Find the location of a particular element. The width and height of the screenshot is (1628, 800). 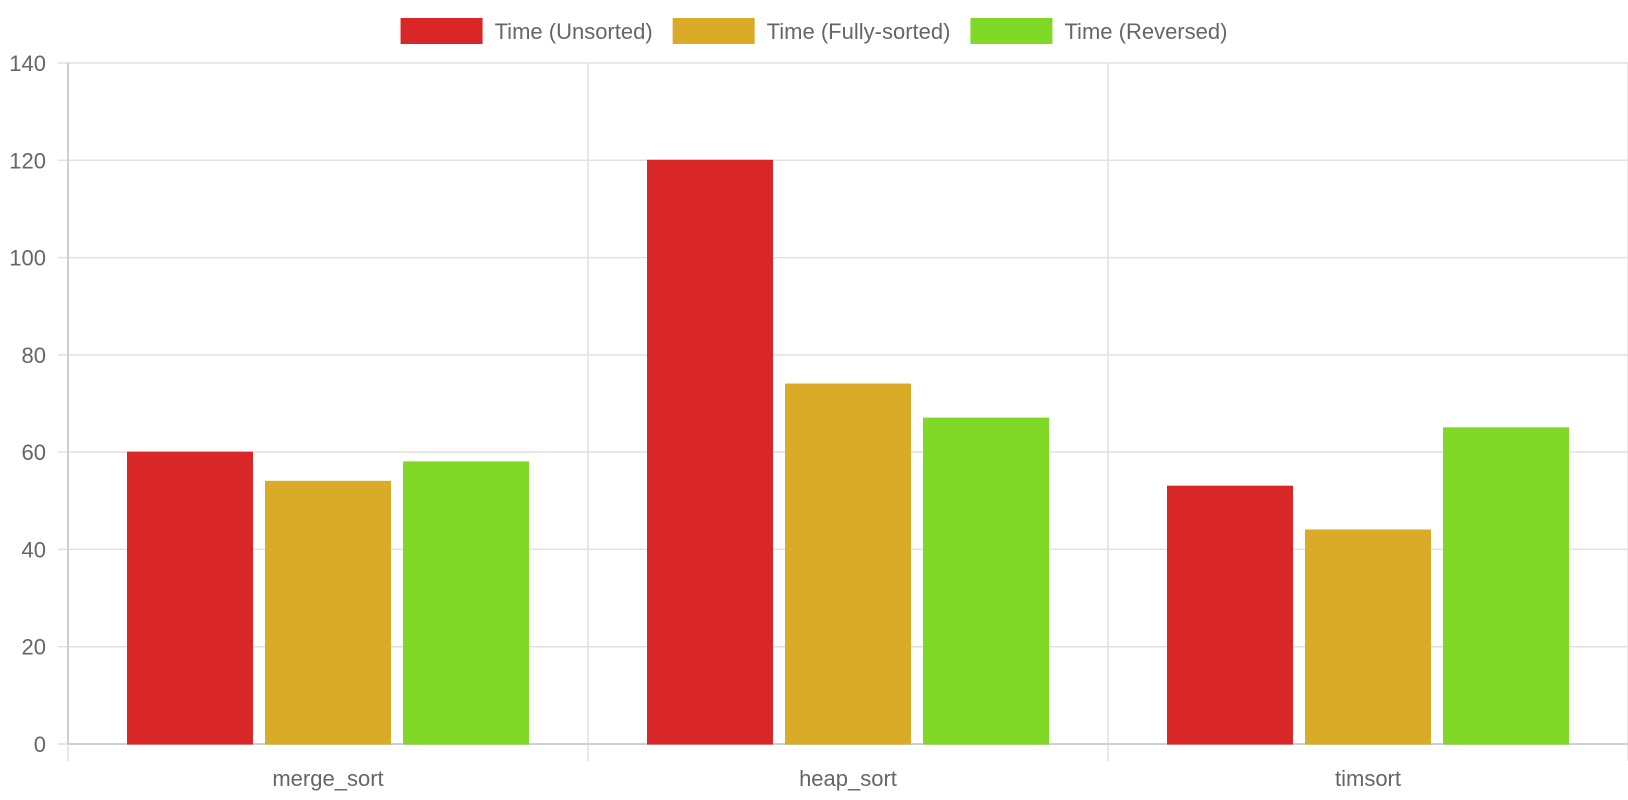

y-tick-label: 80 is located at coordinates (34, 355).